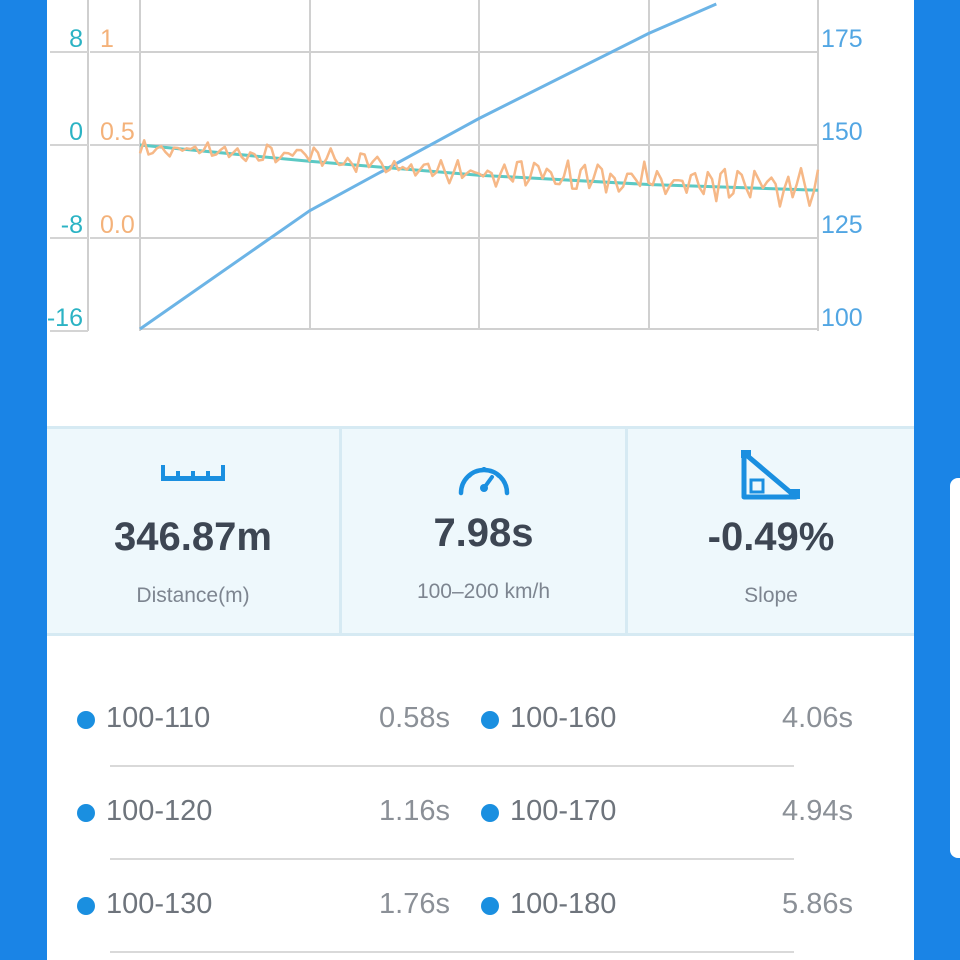  What do you see at coordinates (817, 811) in the screenshot?
I see `split-right-time: 4.94s` at bounding box center [817, 811].